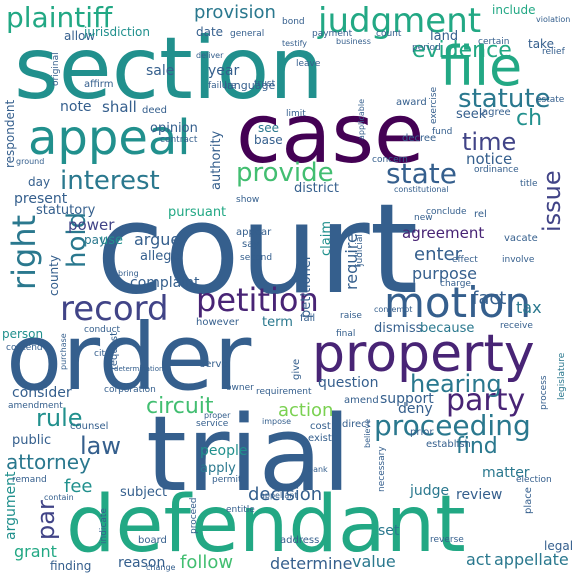  What do you see at coordinates (71, 566) in the screenshot?
I see `word-finding: finding` at bounding box center [71, 566].